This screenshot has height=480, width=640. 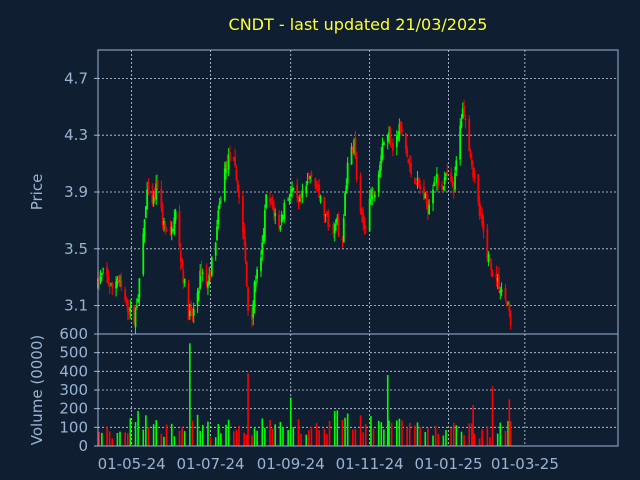 What do you see at coordinates (37, 192) in the screenshot?
I see `price-axis-label: Price` at bounding box center [37, 192].